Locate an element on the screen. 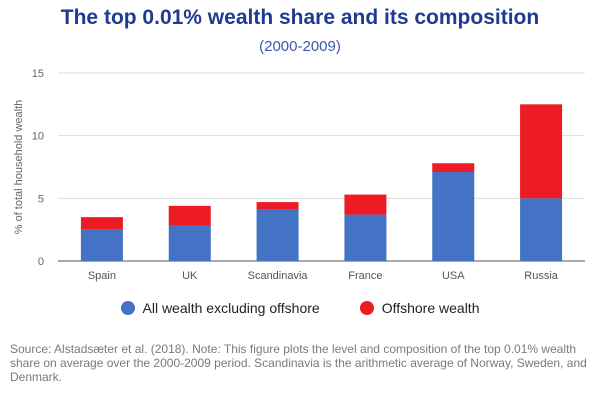 This screenshot has width=600, height=400. y-tick-label: 5 is located at coordinates (41, 199).